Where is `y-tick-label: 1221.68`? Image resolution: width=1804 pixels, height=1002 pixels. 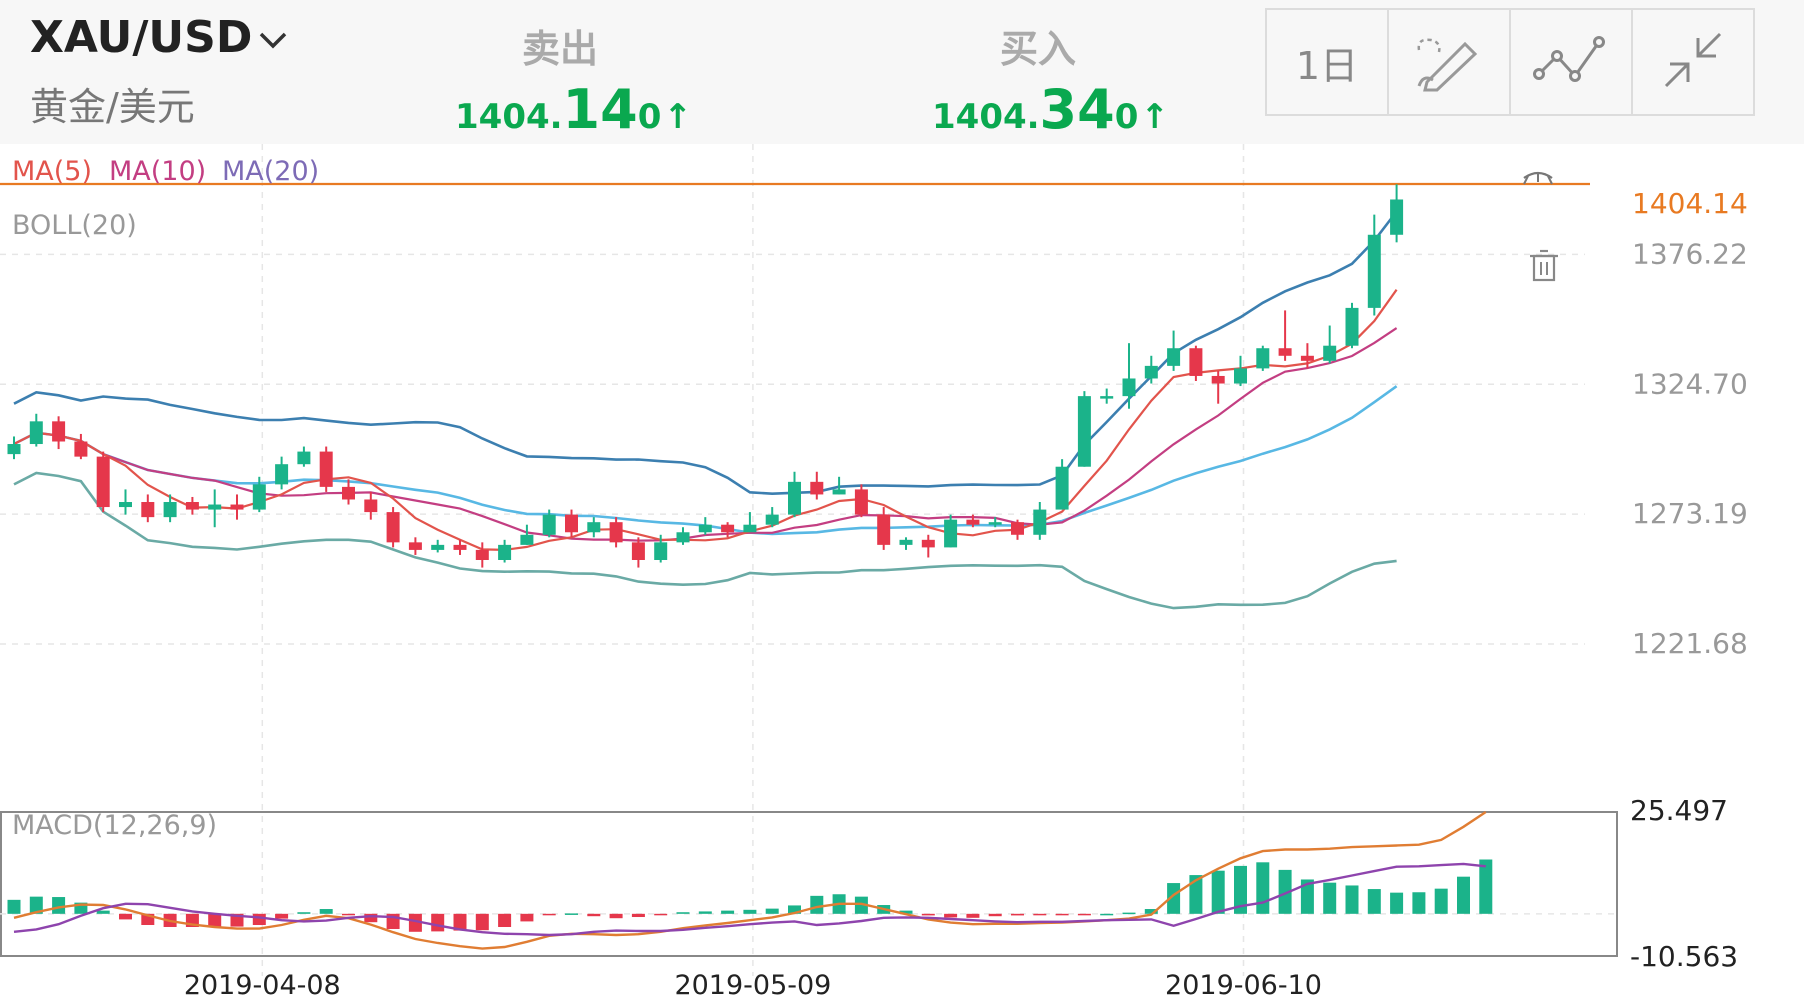 y-tick-label: 1221.68 is located at coordinates (1690, 643).